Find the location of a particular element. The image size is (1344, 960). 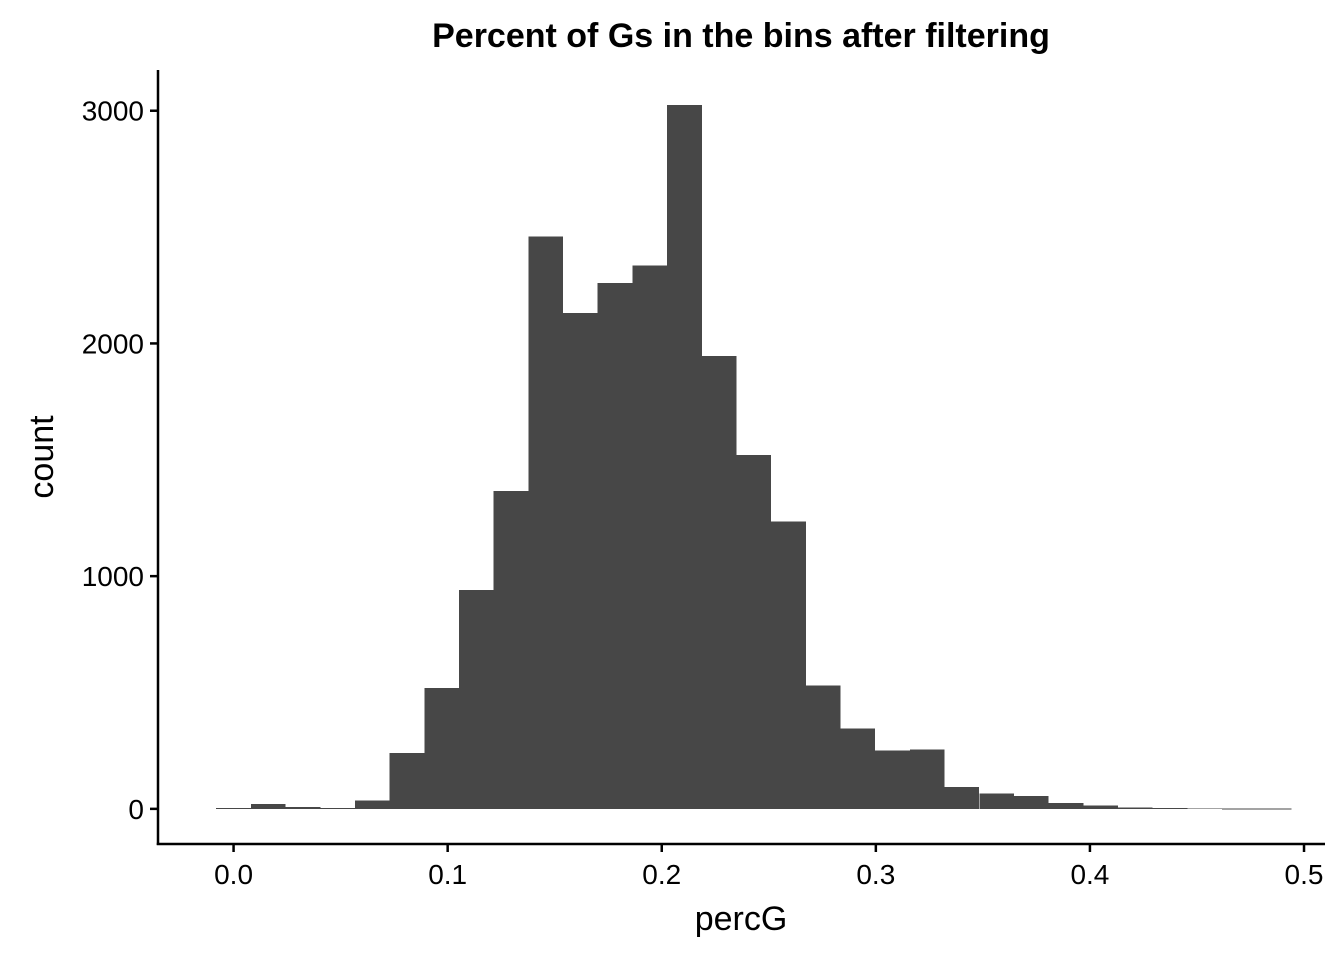

y-axis-title: count is located at coordinates (42, 457).